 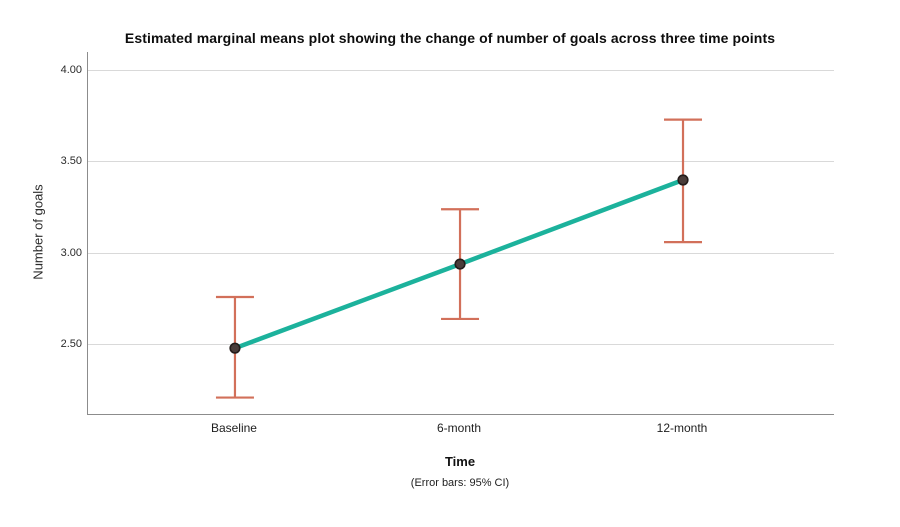 I want to click on y-tick-label: 2.50, so click(x=71, y=344).